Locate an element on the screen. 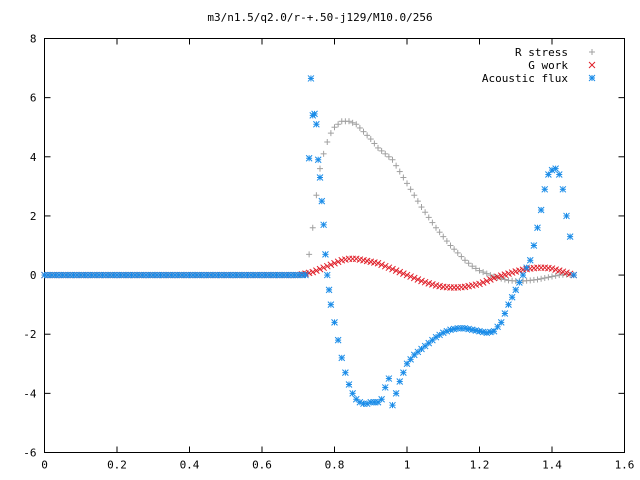 The width and height of the screenshot is (640, 480). y-tick-label: 4 is located at coordinates (33, 157).